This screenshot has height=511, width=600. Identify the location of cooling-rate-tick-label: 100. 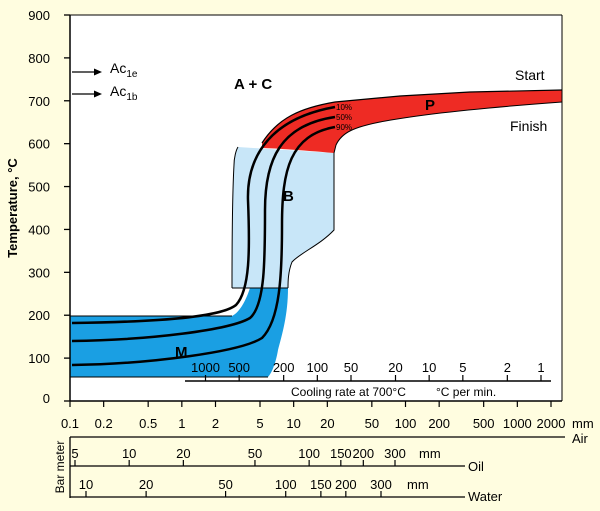
(317, 367).